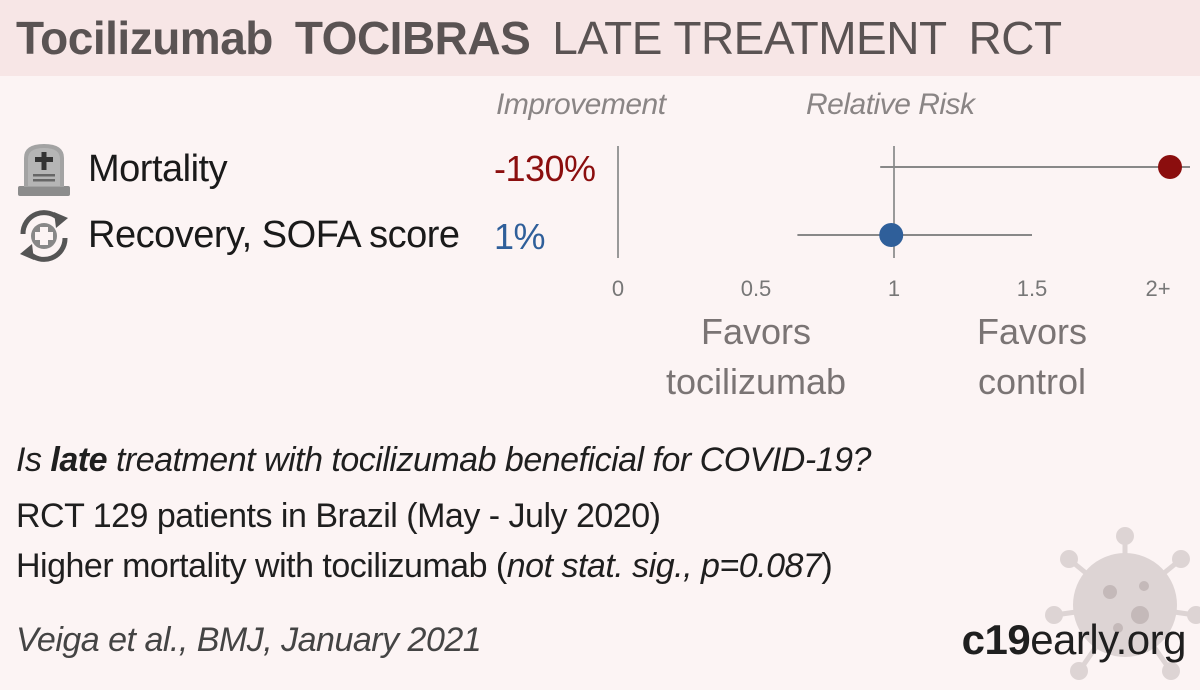  What do you see at coordinates (1015, 38) in the screenshot?
I see `trial-design: RCT` at bounding box center [1015, 38].